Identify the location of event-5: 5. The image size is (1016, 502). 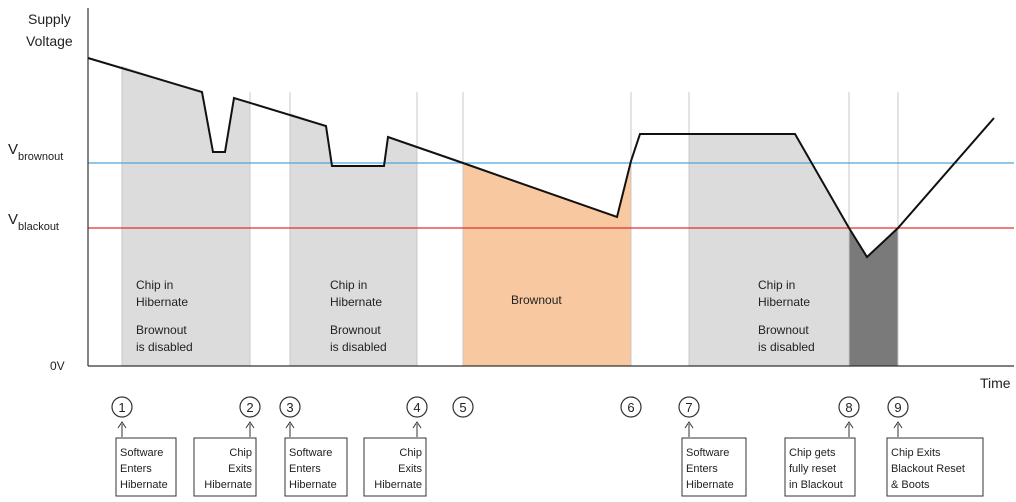
(463, 407).